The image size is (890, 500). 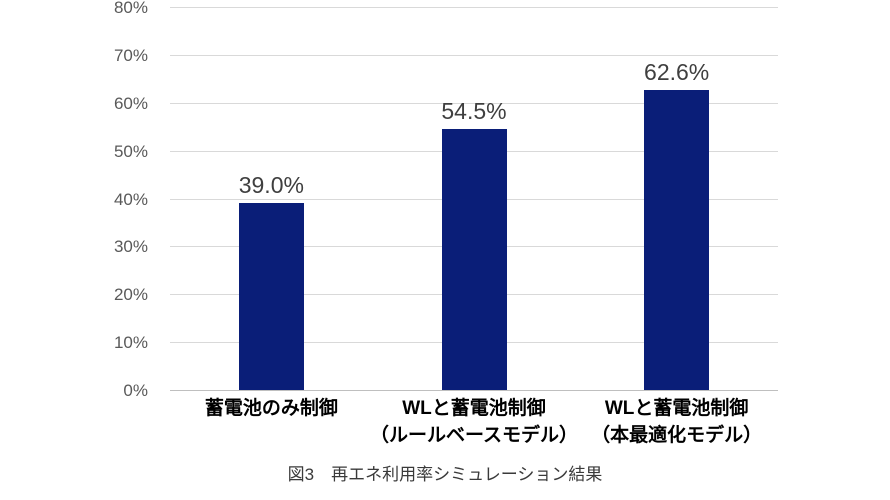 What do you see at coordinates (135, 390) in the screenshot?
I see `y-axis-tick-label: 0%` at bounding box center [135, 390].